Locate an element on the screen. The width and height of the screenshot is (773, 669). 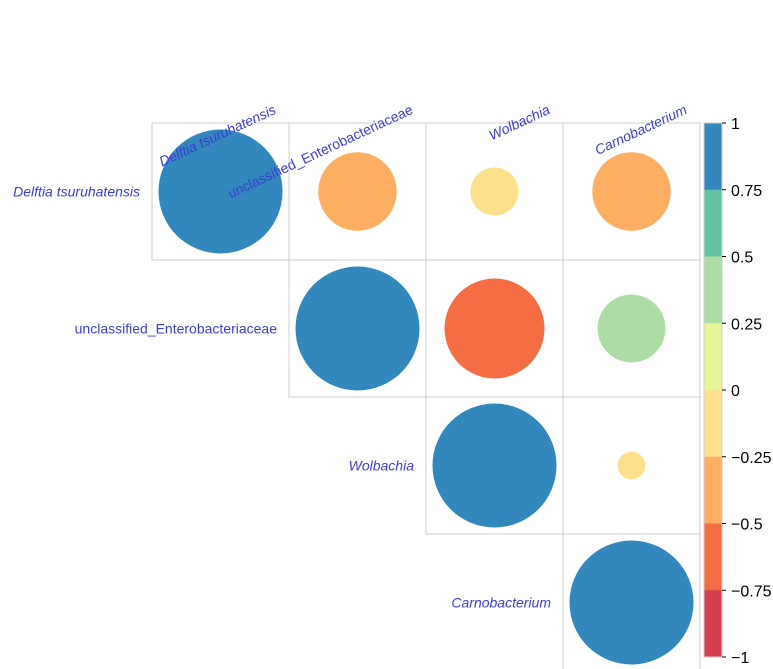
colorbar-tick-label: 0.75 is located at coordinates (746, 191).